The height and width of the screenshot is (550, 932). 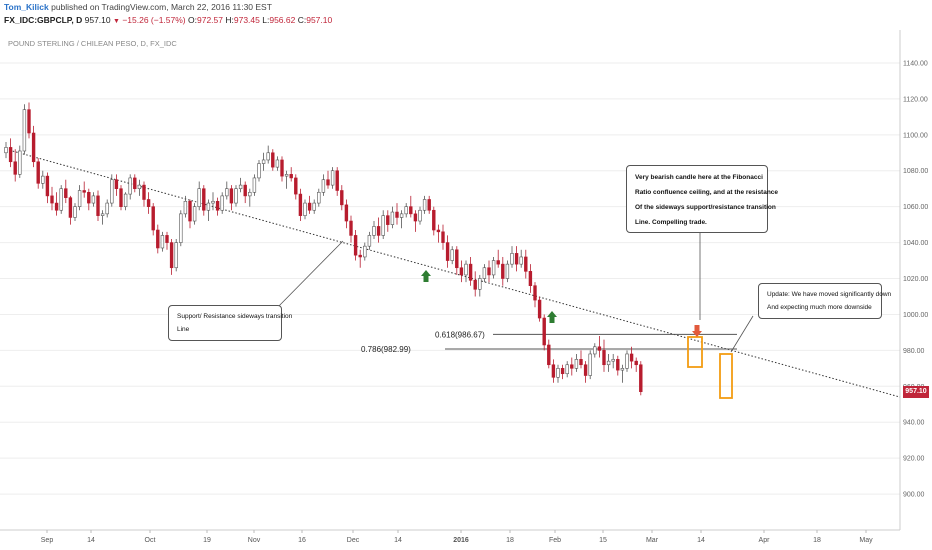 I want to click on price-tick-label: 1140.00, so click(x=915, y=63).